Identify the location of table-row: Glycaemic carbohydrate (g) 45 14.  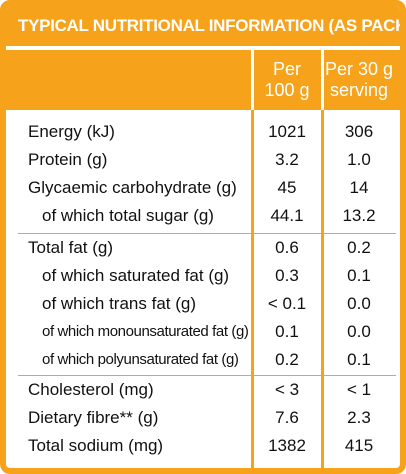
(203, 188).